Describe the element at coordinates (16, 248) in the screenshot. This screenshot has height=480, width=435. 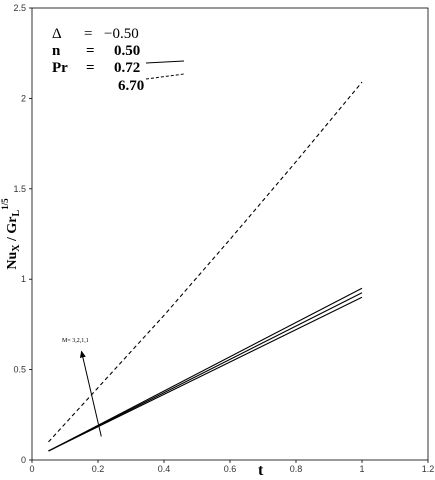
I see `y-axis-title-sub1: X` at that location.